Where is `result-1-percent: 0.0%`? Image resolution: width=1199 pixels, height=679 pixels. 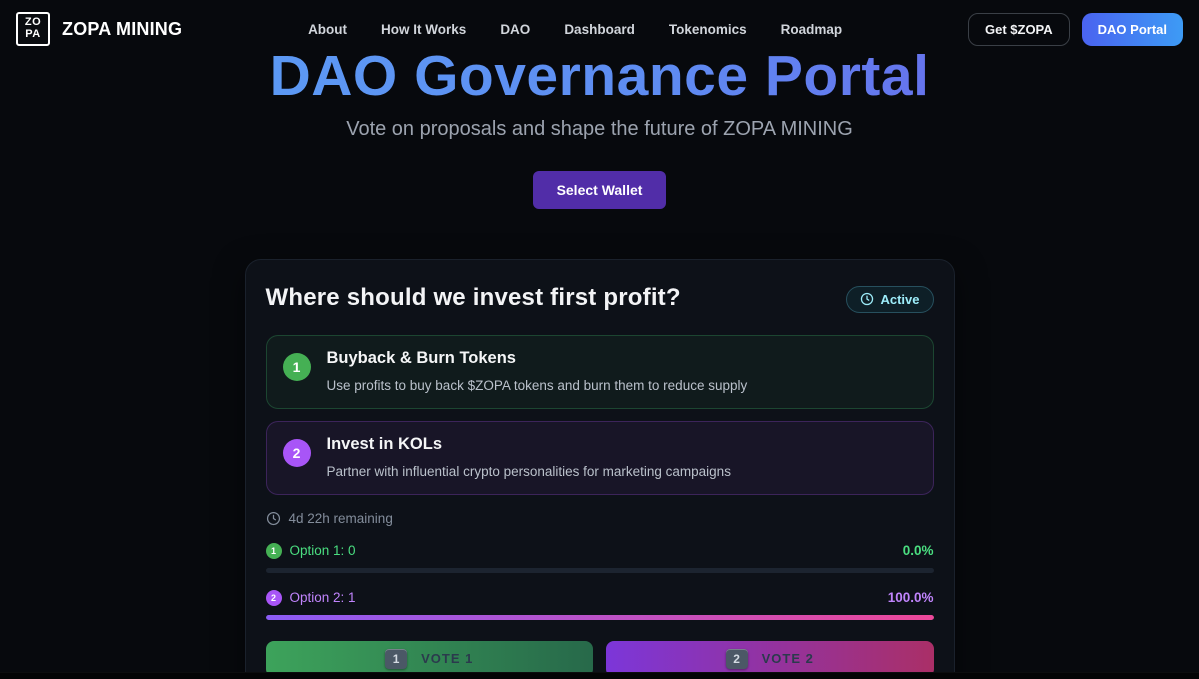
result-1-percent: 0.0% is located at coordinates (918, 551).